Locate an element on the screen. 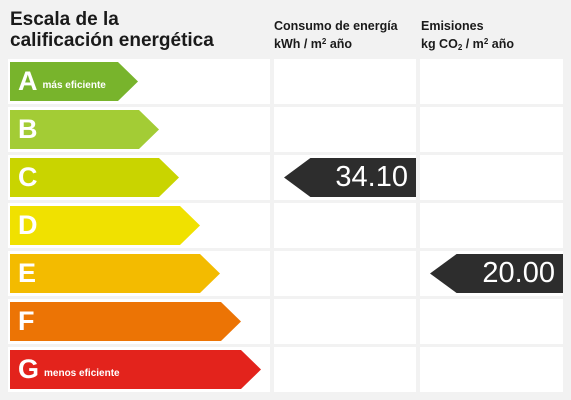 The width and height of the screenshot is (571, 400). rating-letter: B is located at coordinates (28, 129).